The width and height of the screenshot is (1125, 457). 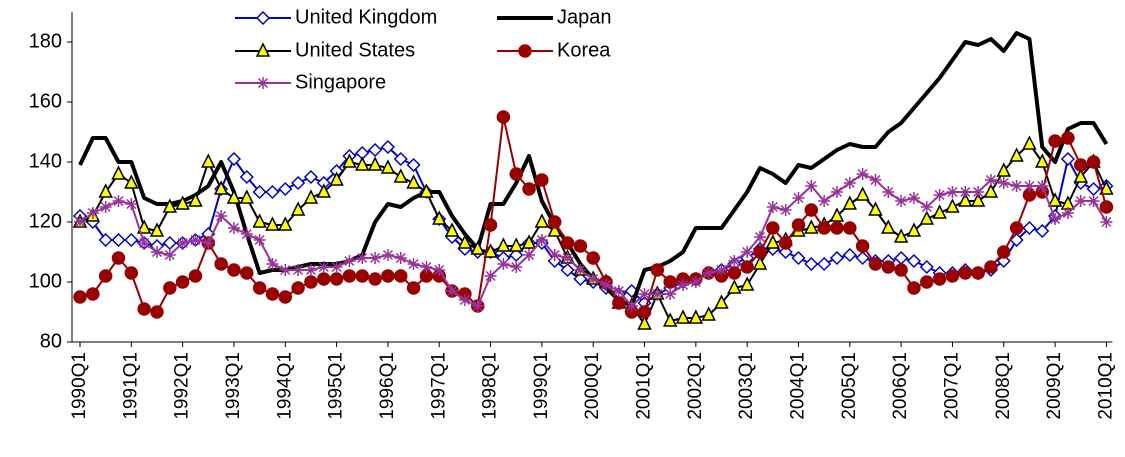 What do you see at coordinates (644, 386) in the screenshot?
I see `x-tick-label: 2001Q1` at bounding box center [644, 386].